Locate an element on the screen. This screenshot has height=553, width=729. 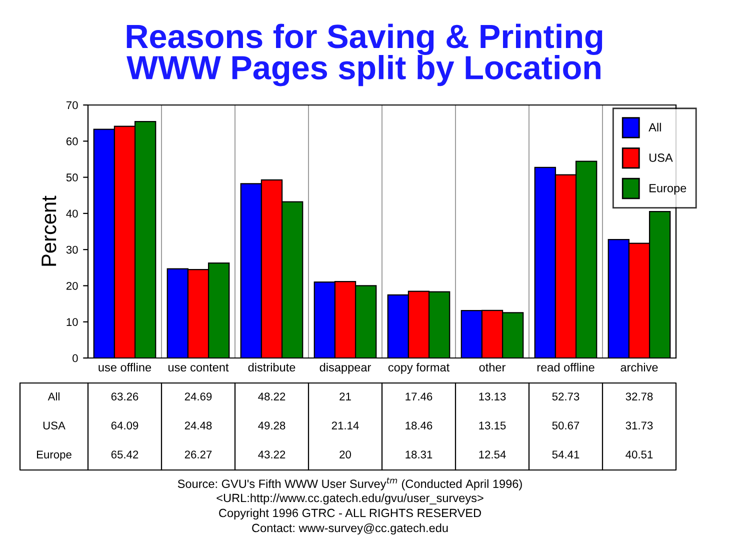
data-label: 32.78 is located at coordinates (639, 396).